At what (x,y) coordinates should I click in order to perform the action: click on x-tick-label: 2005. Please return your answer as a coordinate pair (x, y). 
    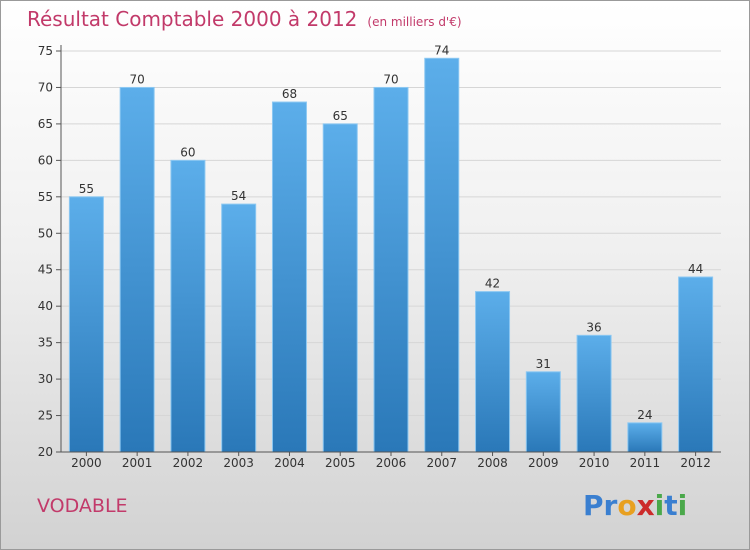
    Looking at the image, I should click on (340, 463).